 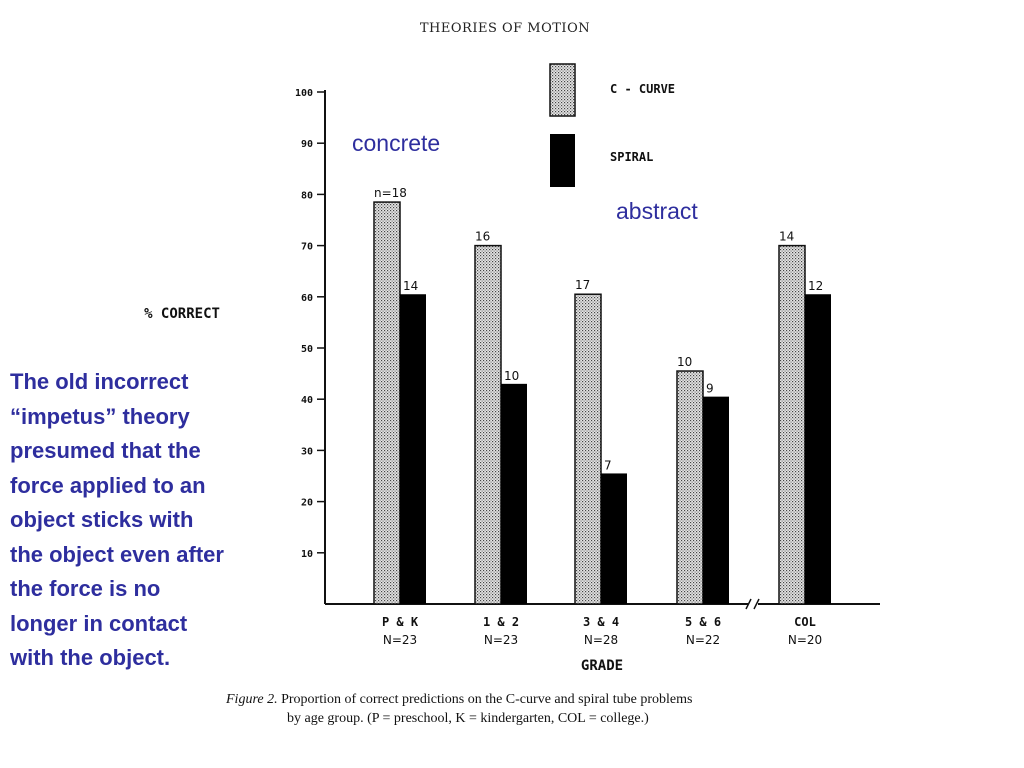 What do you see at coordinates (307, 349) in the screenshot?
I see `y-tick-label: 50` at bounding box center [307, 349].